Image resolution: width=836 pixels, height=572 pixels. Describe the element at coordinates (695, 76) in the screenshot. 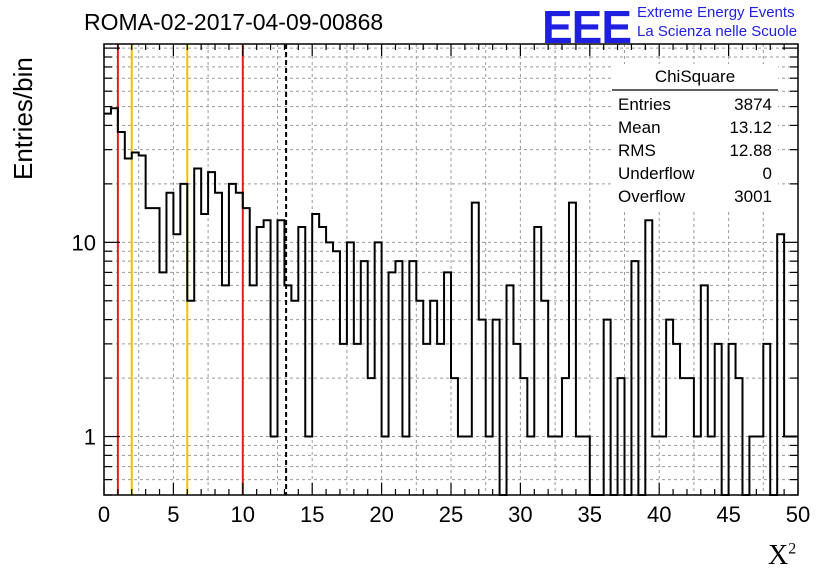

I see `stats-title: ChiSquare` at that location.